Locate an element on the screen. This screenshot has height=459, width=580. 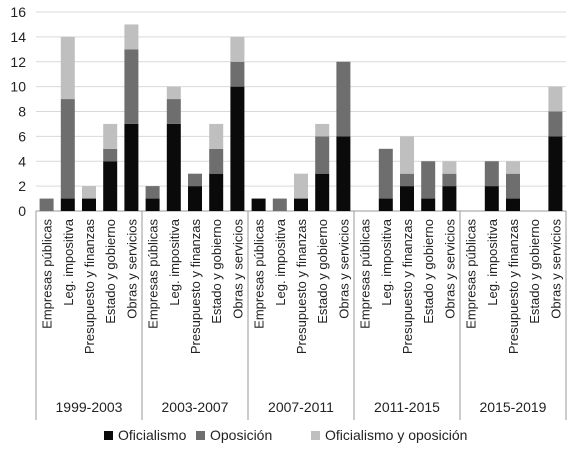
x-period-label: 2007-2011 is located at coordinates (301, 407).